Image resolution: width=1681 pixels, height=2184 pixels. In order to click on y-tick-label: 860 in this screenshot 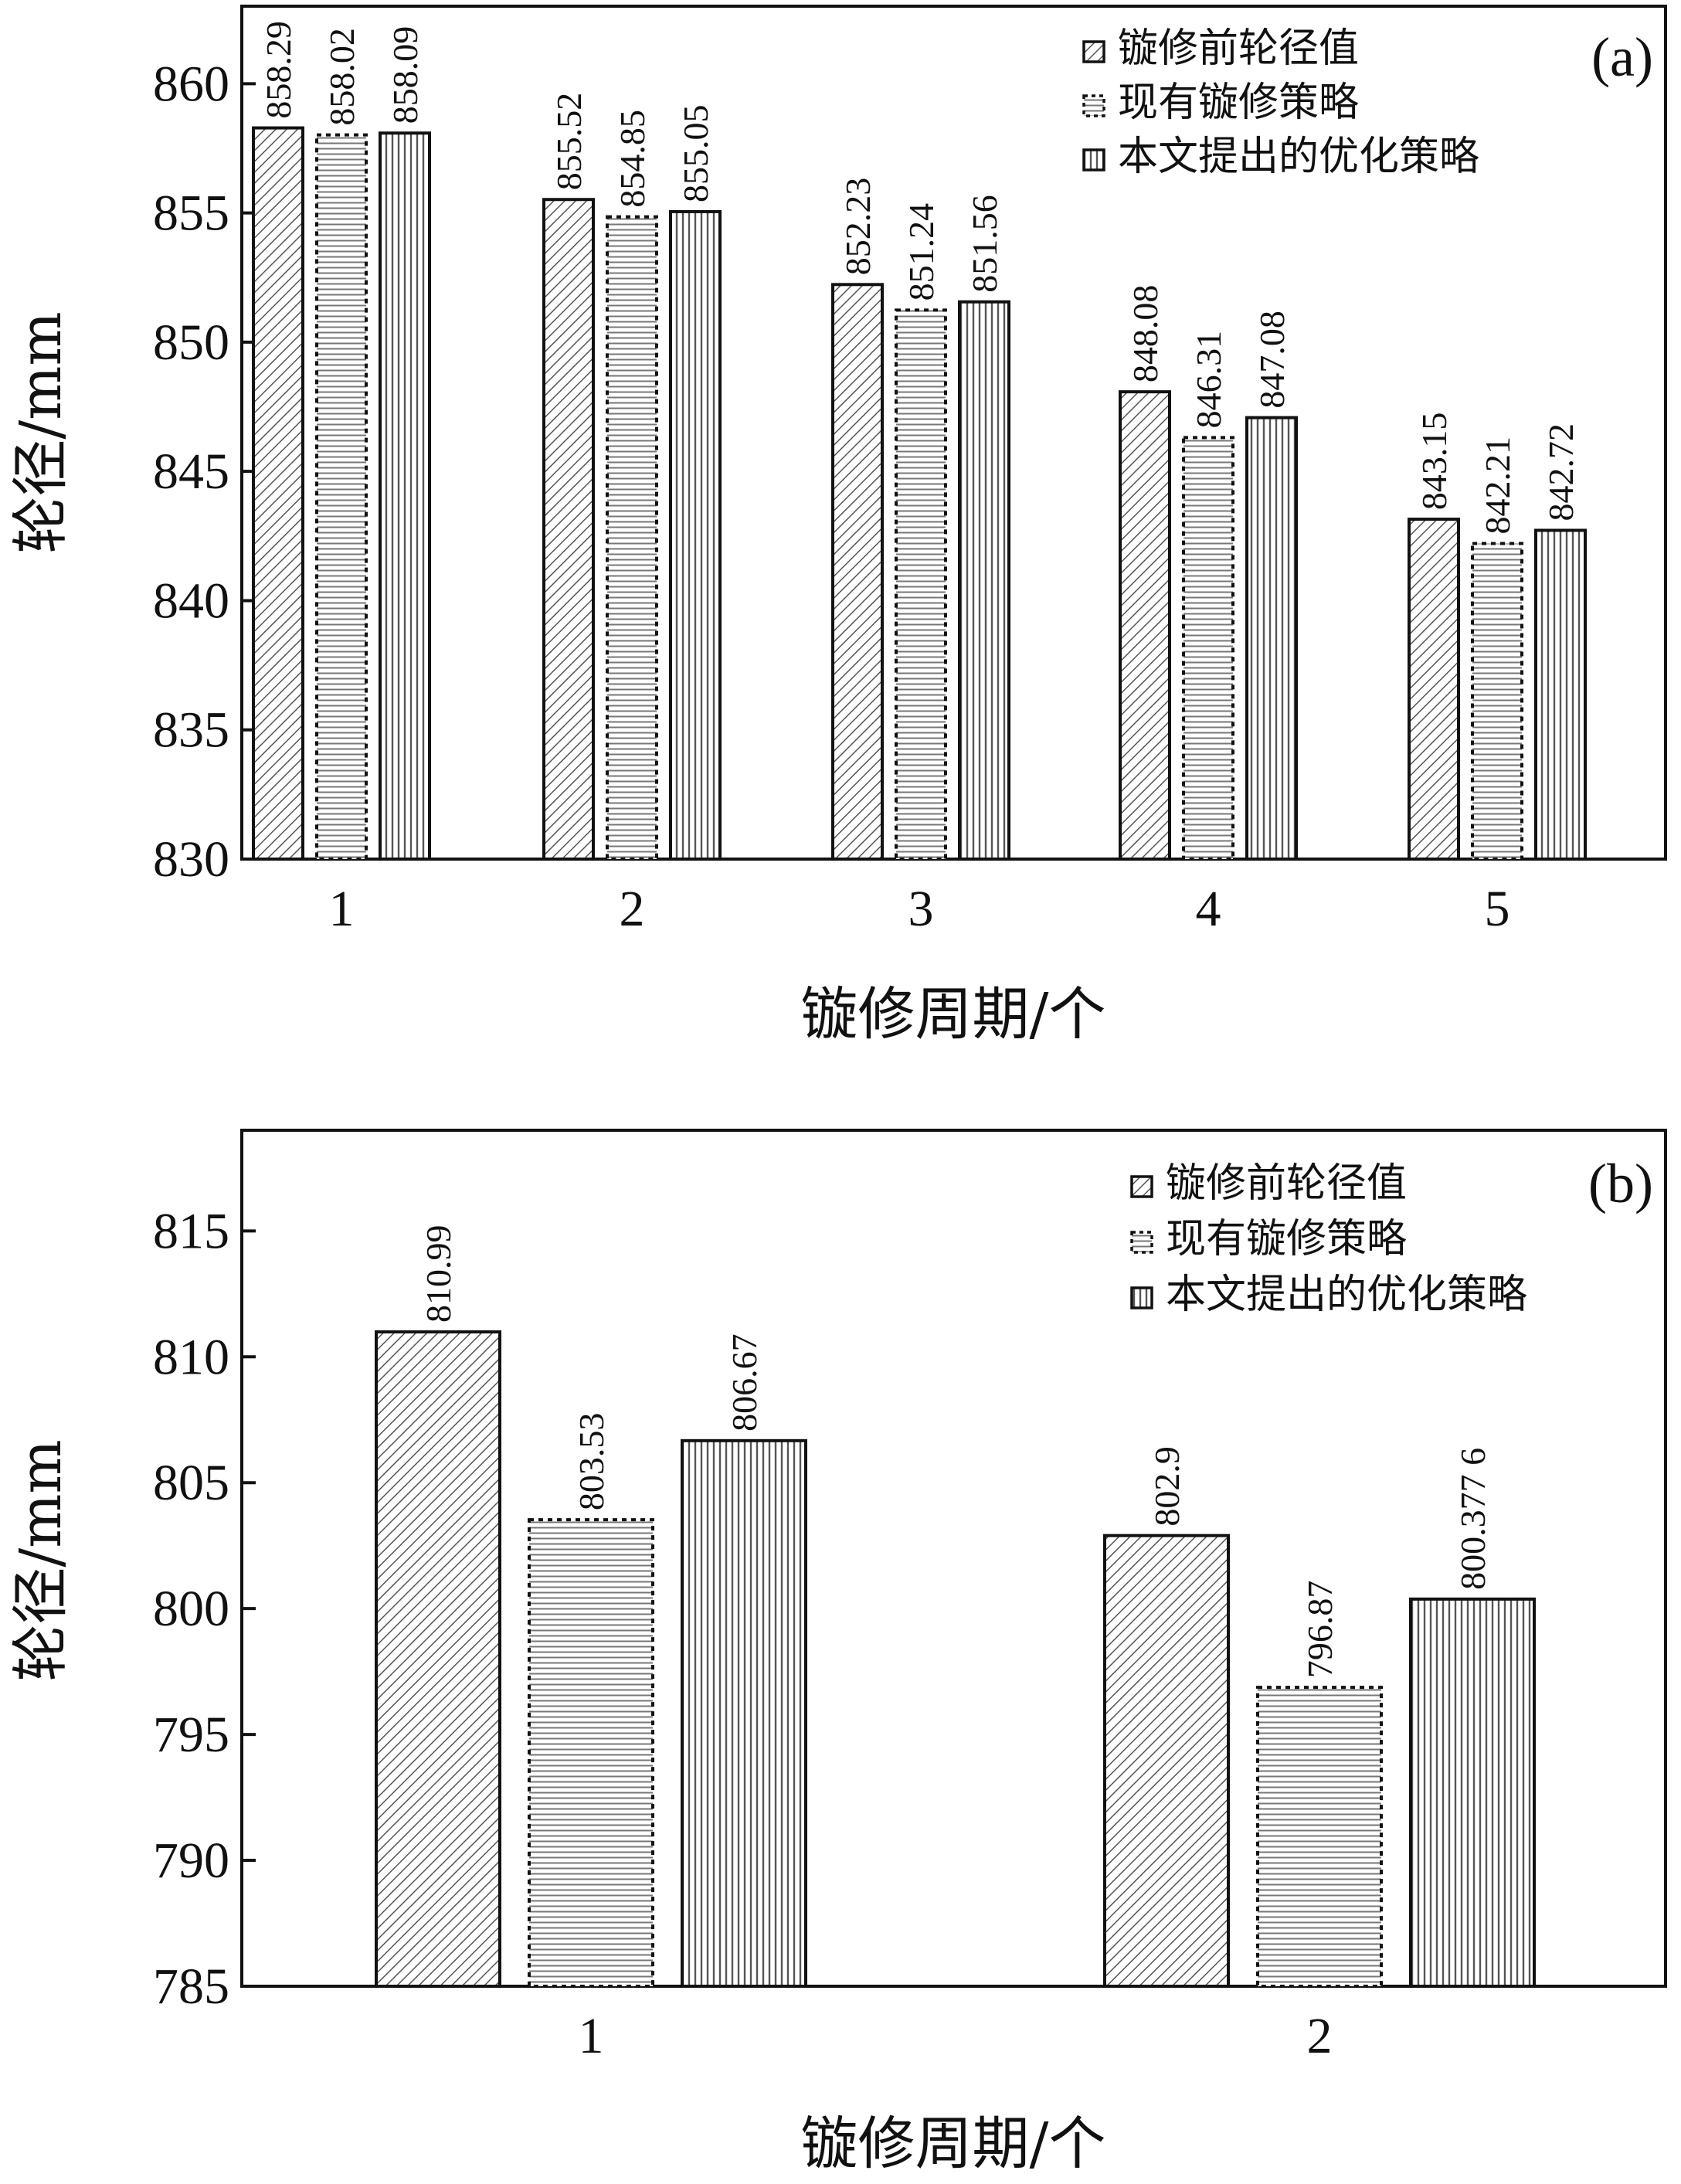, I will do `click(191, 84)`.